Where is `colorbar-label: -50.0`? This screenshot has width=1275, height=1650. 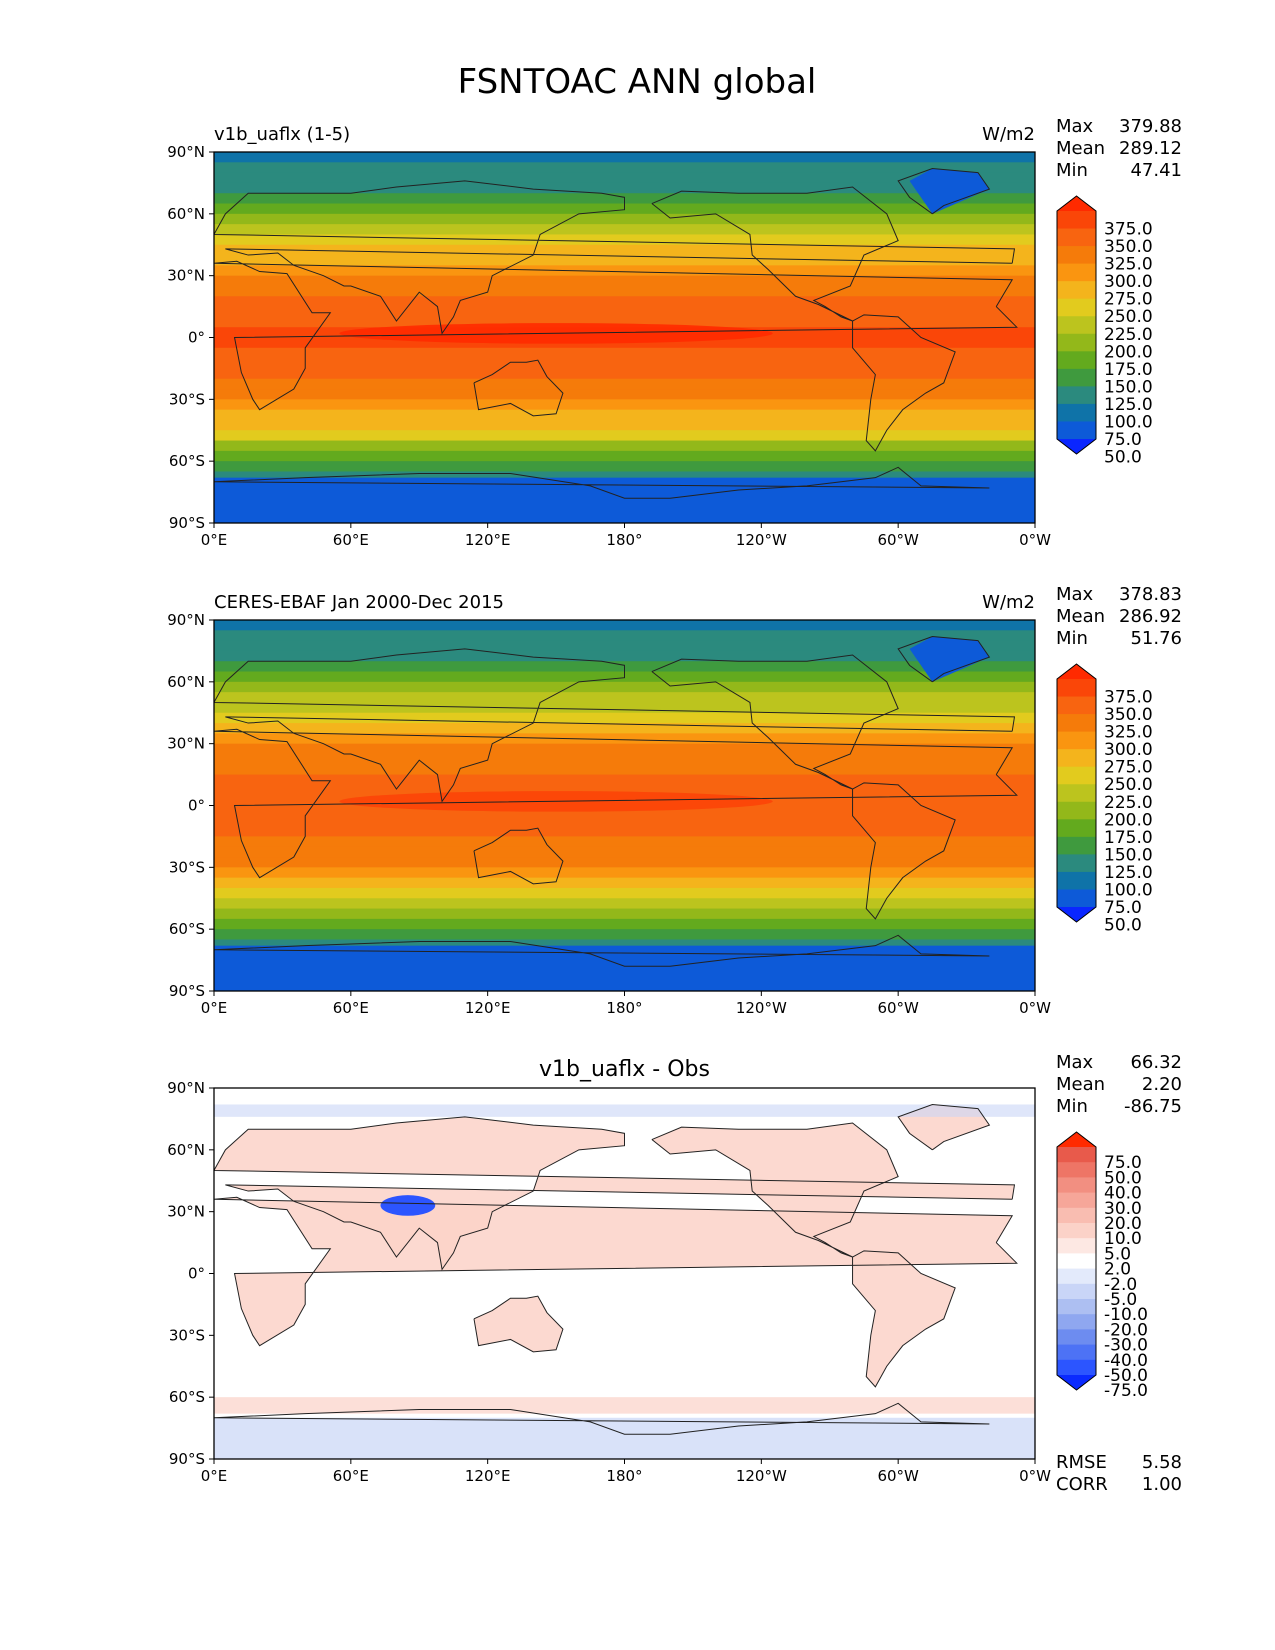
colorbar-label: -50.0 is located at coordinates (1126, 1376).